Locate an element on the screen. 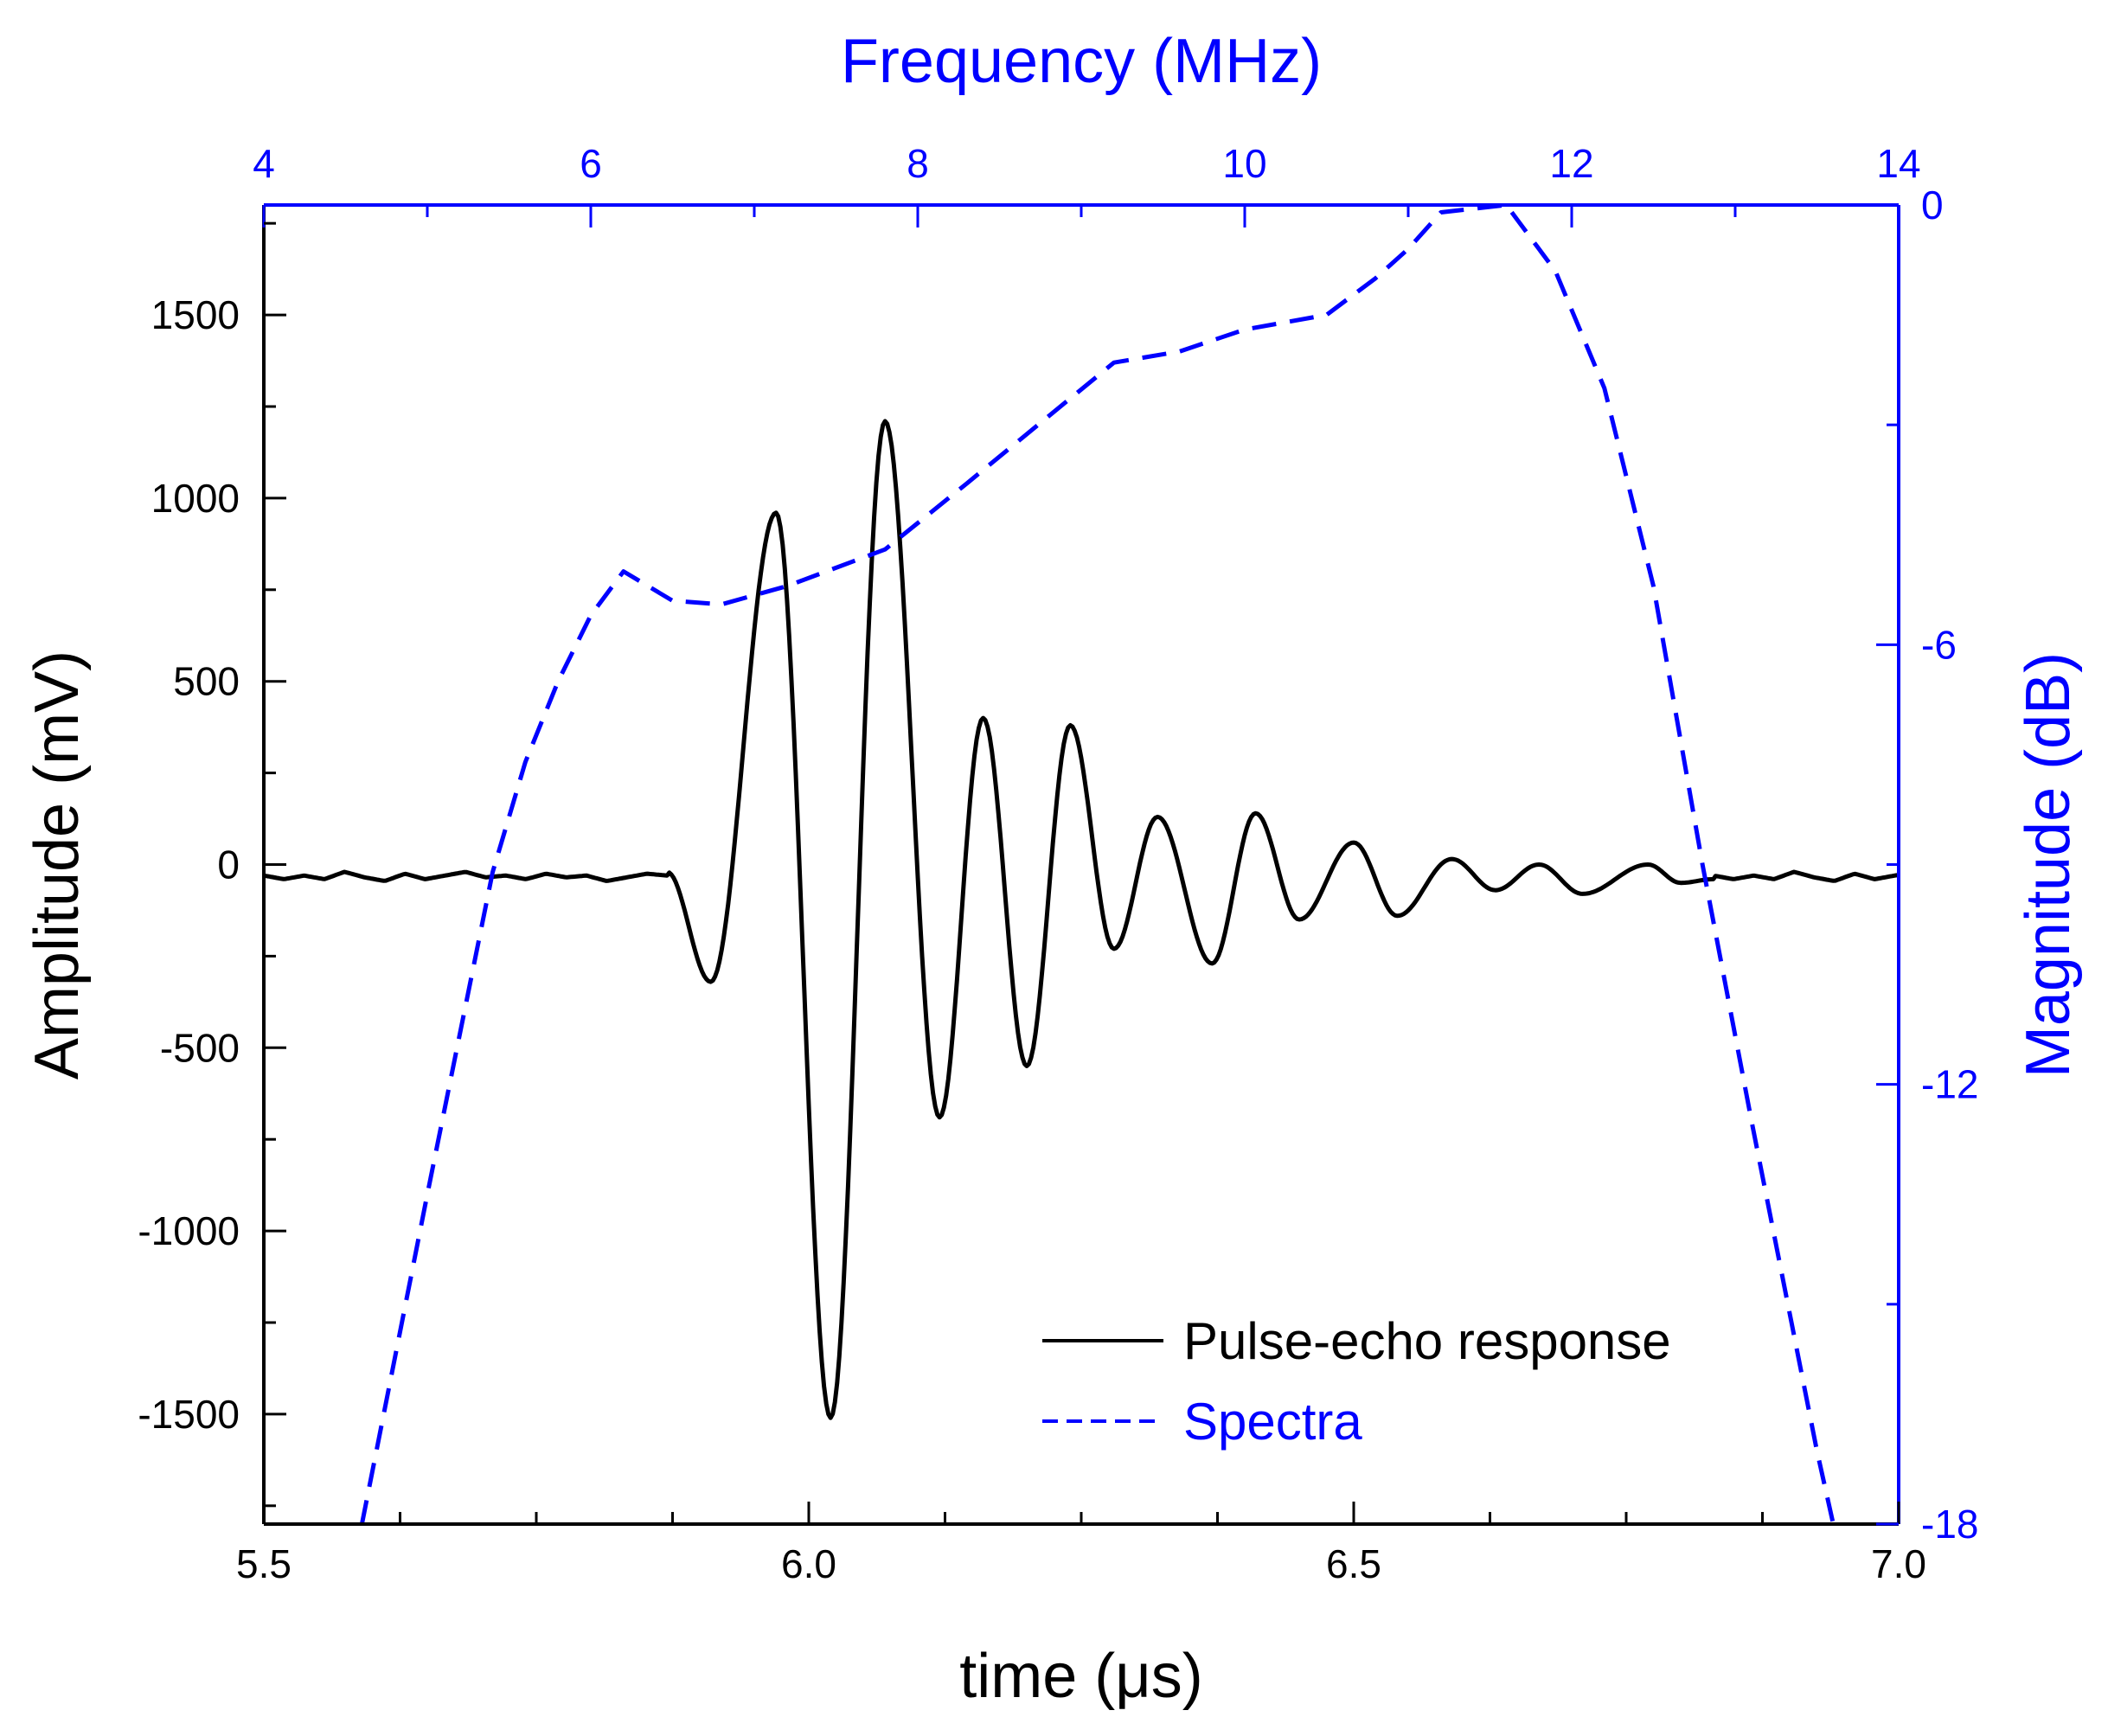 The image size is (2108, 1736). top-tick-label: 4 is located at coordinates (264, 163).